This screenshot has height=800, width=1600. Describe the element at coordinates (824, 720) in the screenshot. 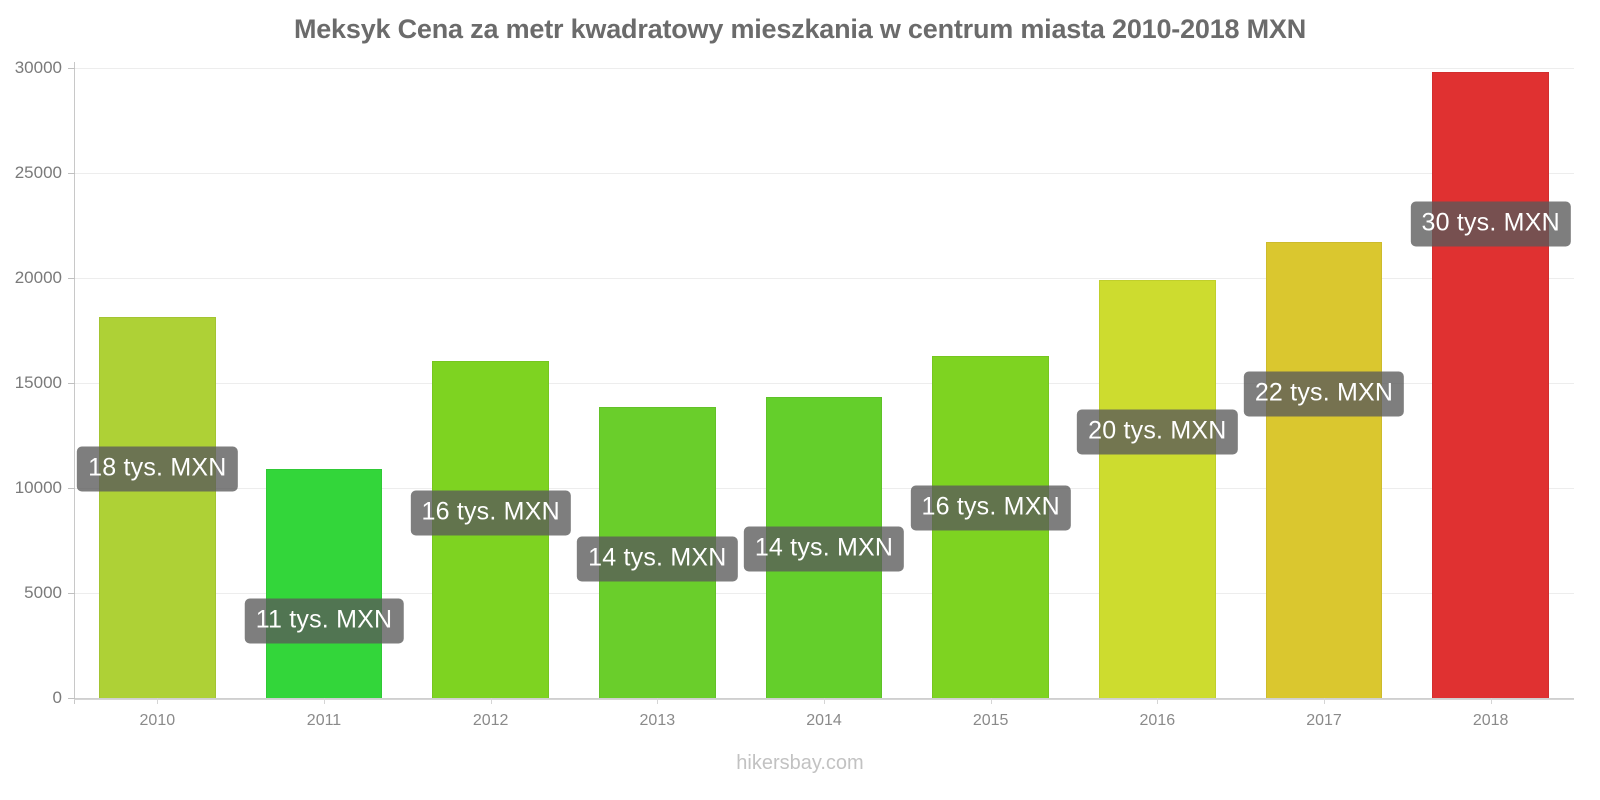

I see `x-axis-tick-label: 2014` at that location.